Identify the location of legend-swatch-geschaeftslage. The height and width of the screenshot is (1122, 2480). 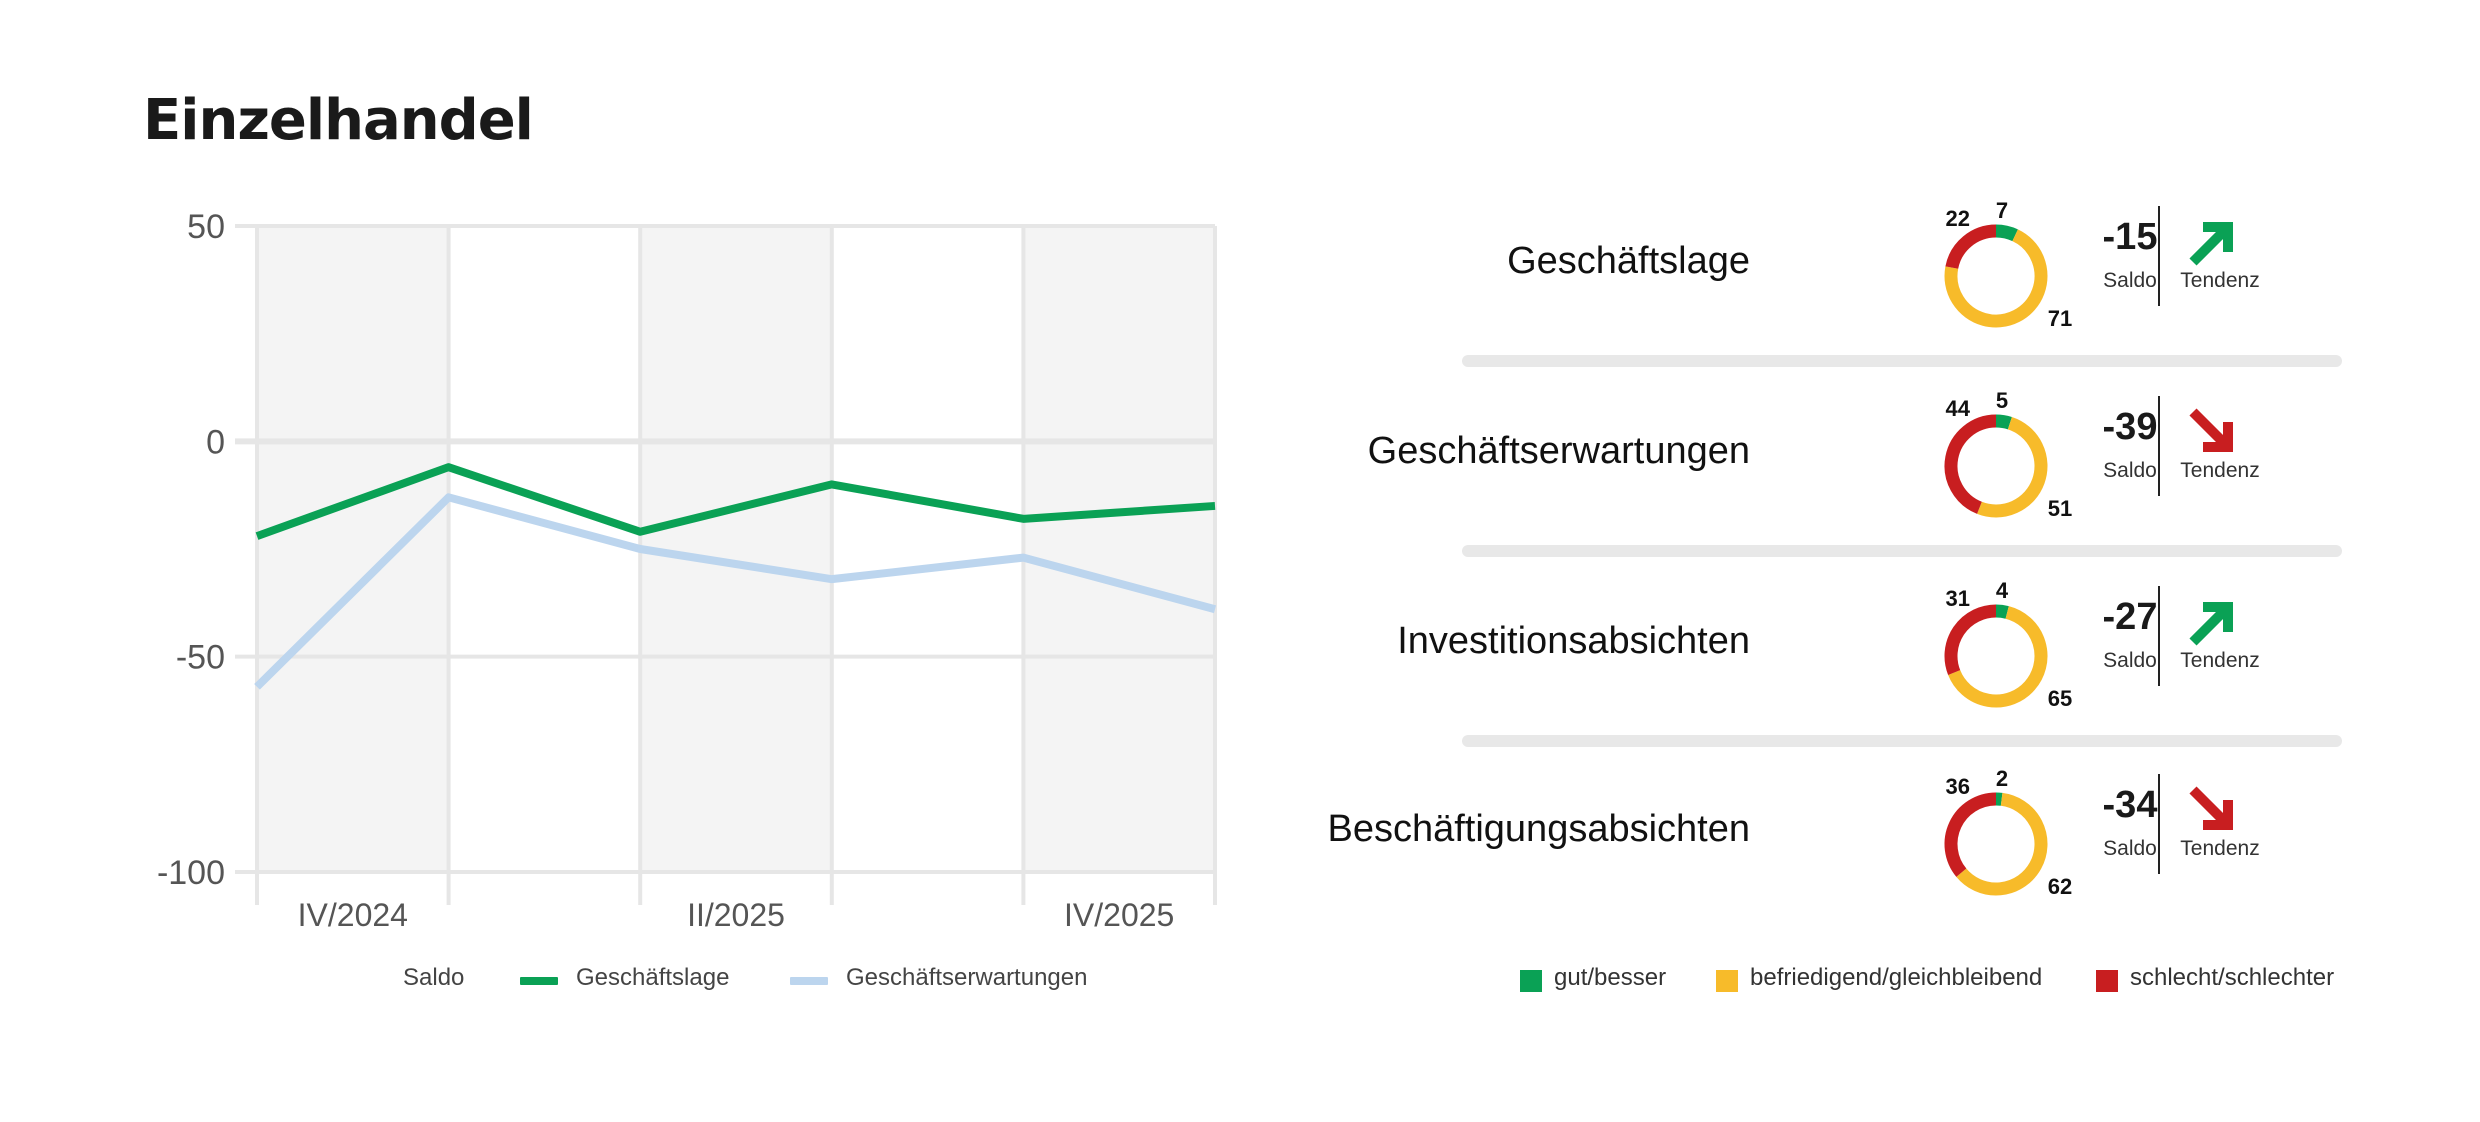
(539, 981).